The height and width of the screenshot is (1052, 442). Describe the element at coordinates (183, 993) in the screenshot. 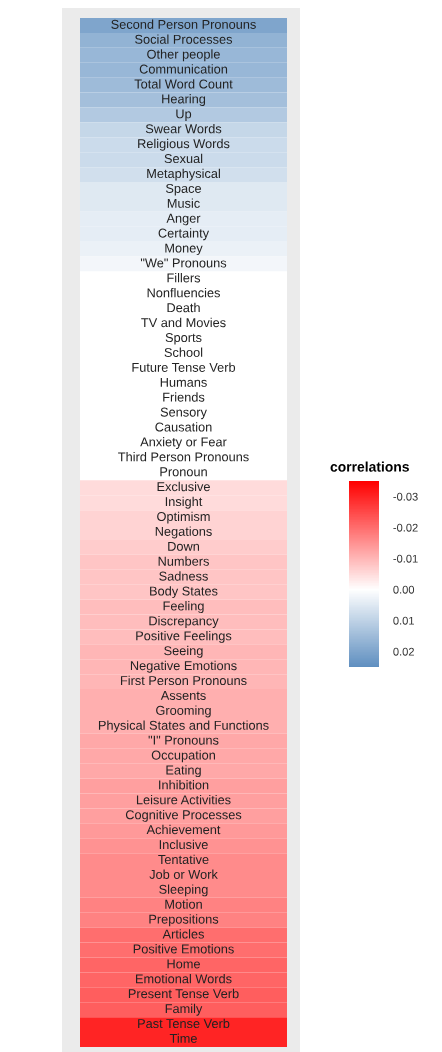

I see `y-tick-label: Present Tense Verb` at that location.